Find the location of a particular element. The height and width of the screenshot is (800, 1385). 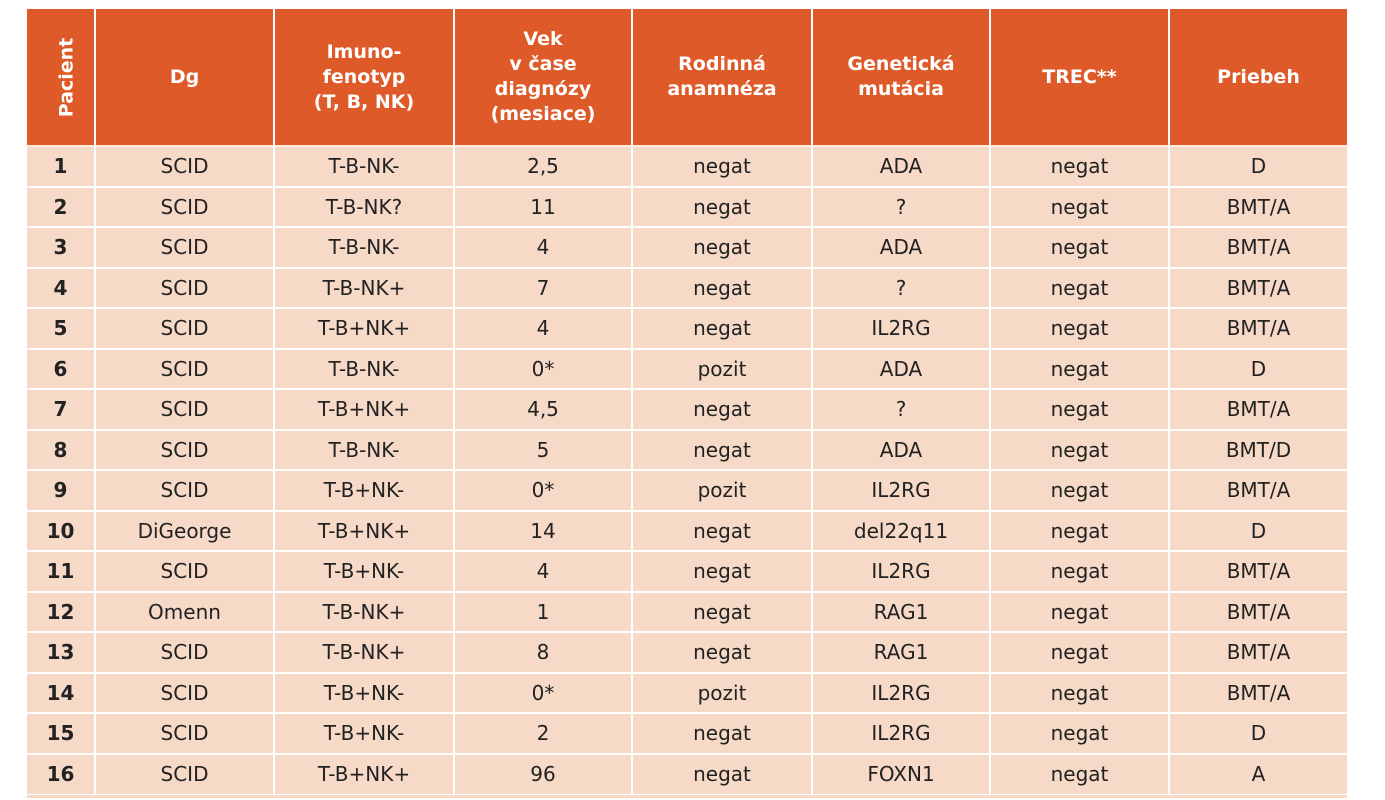

header-trec: TREC** is located at coordinates (1080, 77).